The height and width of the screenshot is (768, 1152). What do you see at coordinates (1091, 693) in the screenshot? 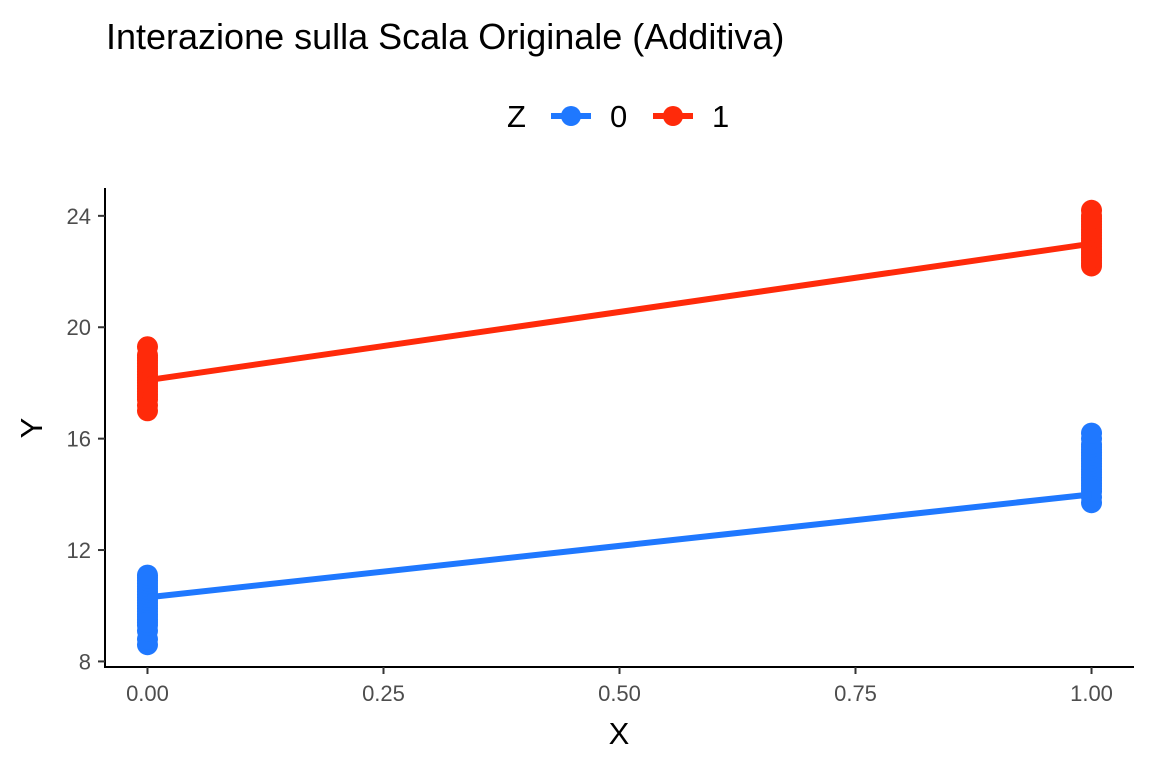
I see `x-tick-label: 1.00` at bounding box center [1091, 693].